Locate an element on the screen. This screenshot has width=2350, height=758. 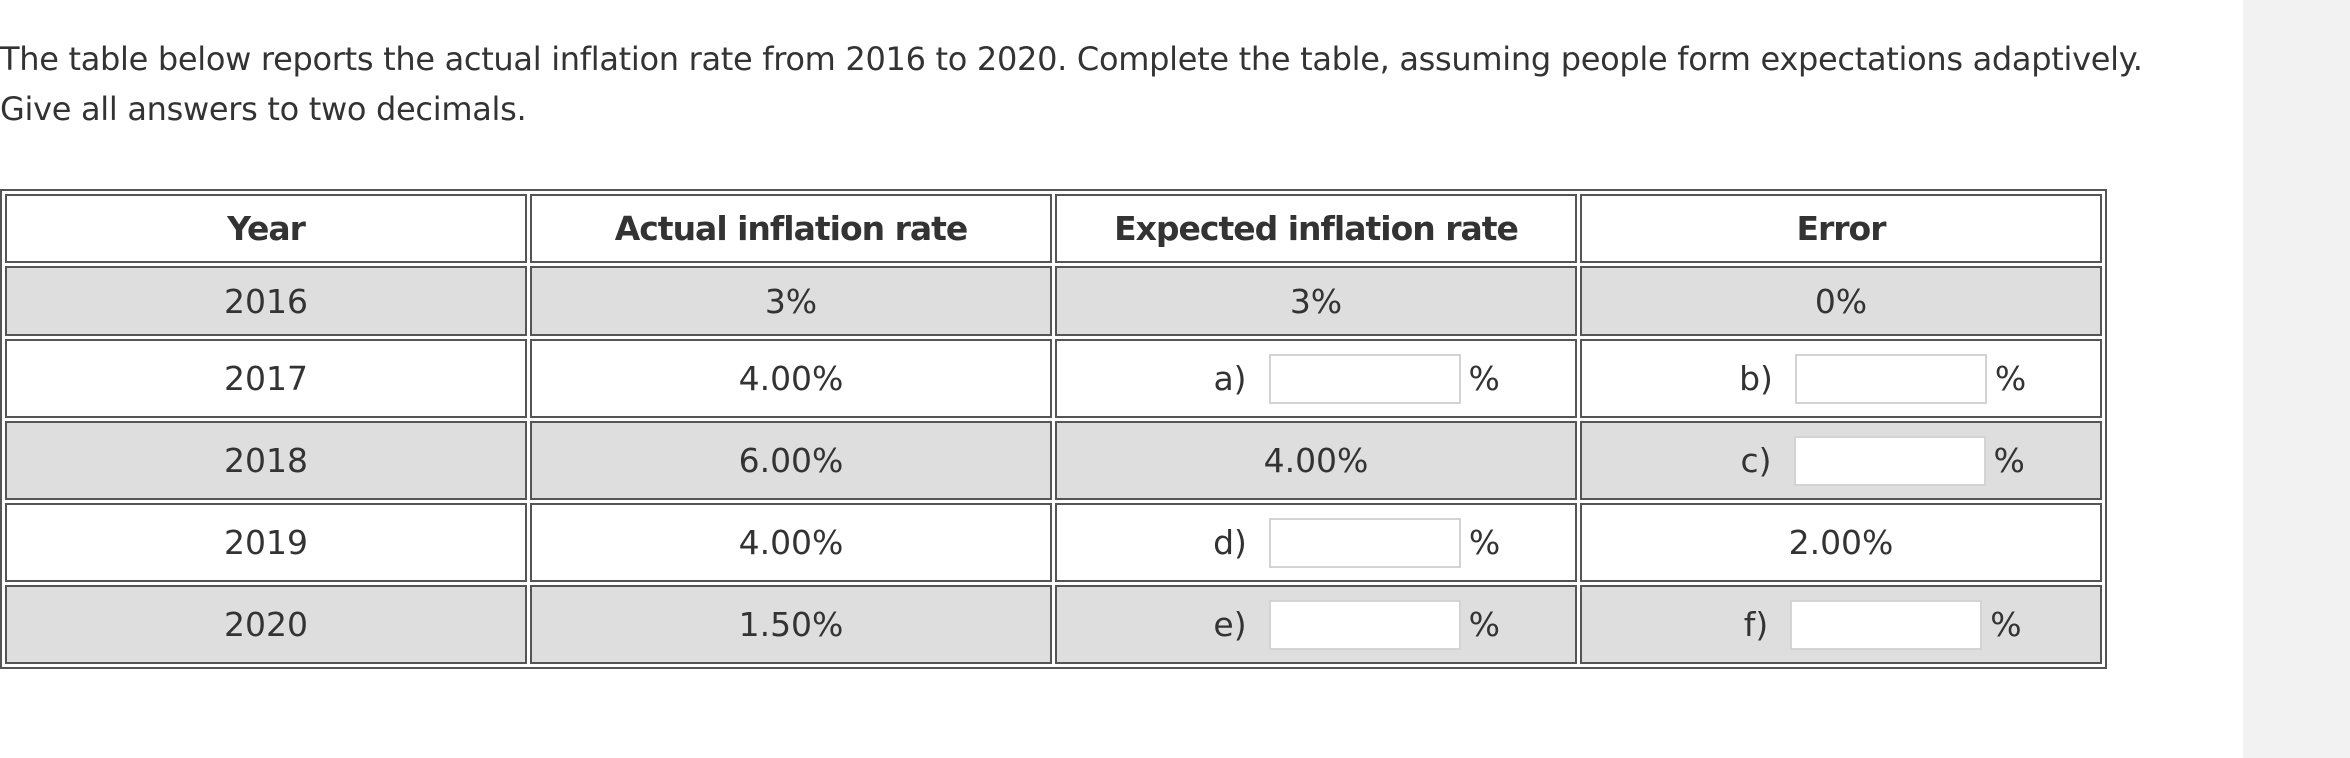
part-label-d: d) is located at coordinates (1230, 542).